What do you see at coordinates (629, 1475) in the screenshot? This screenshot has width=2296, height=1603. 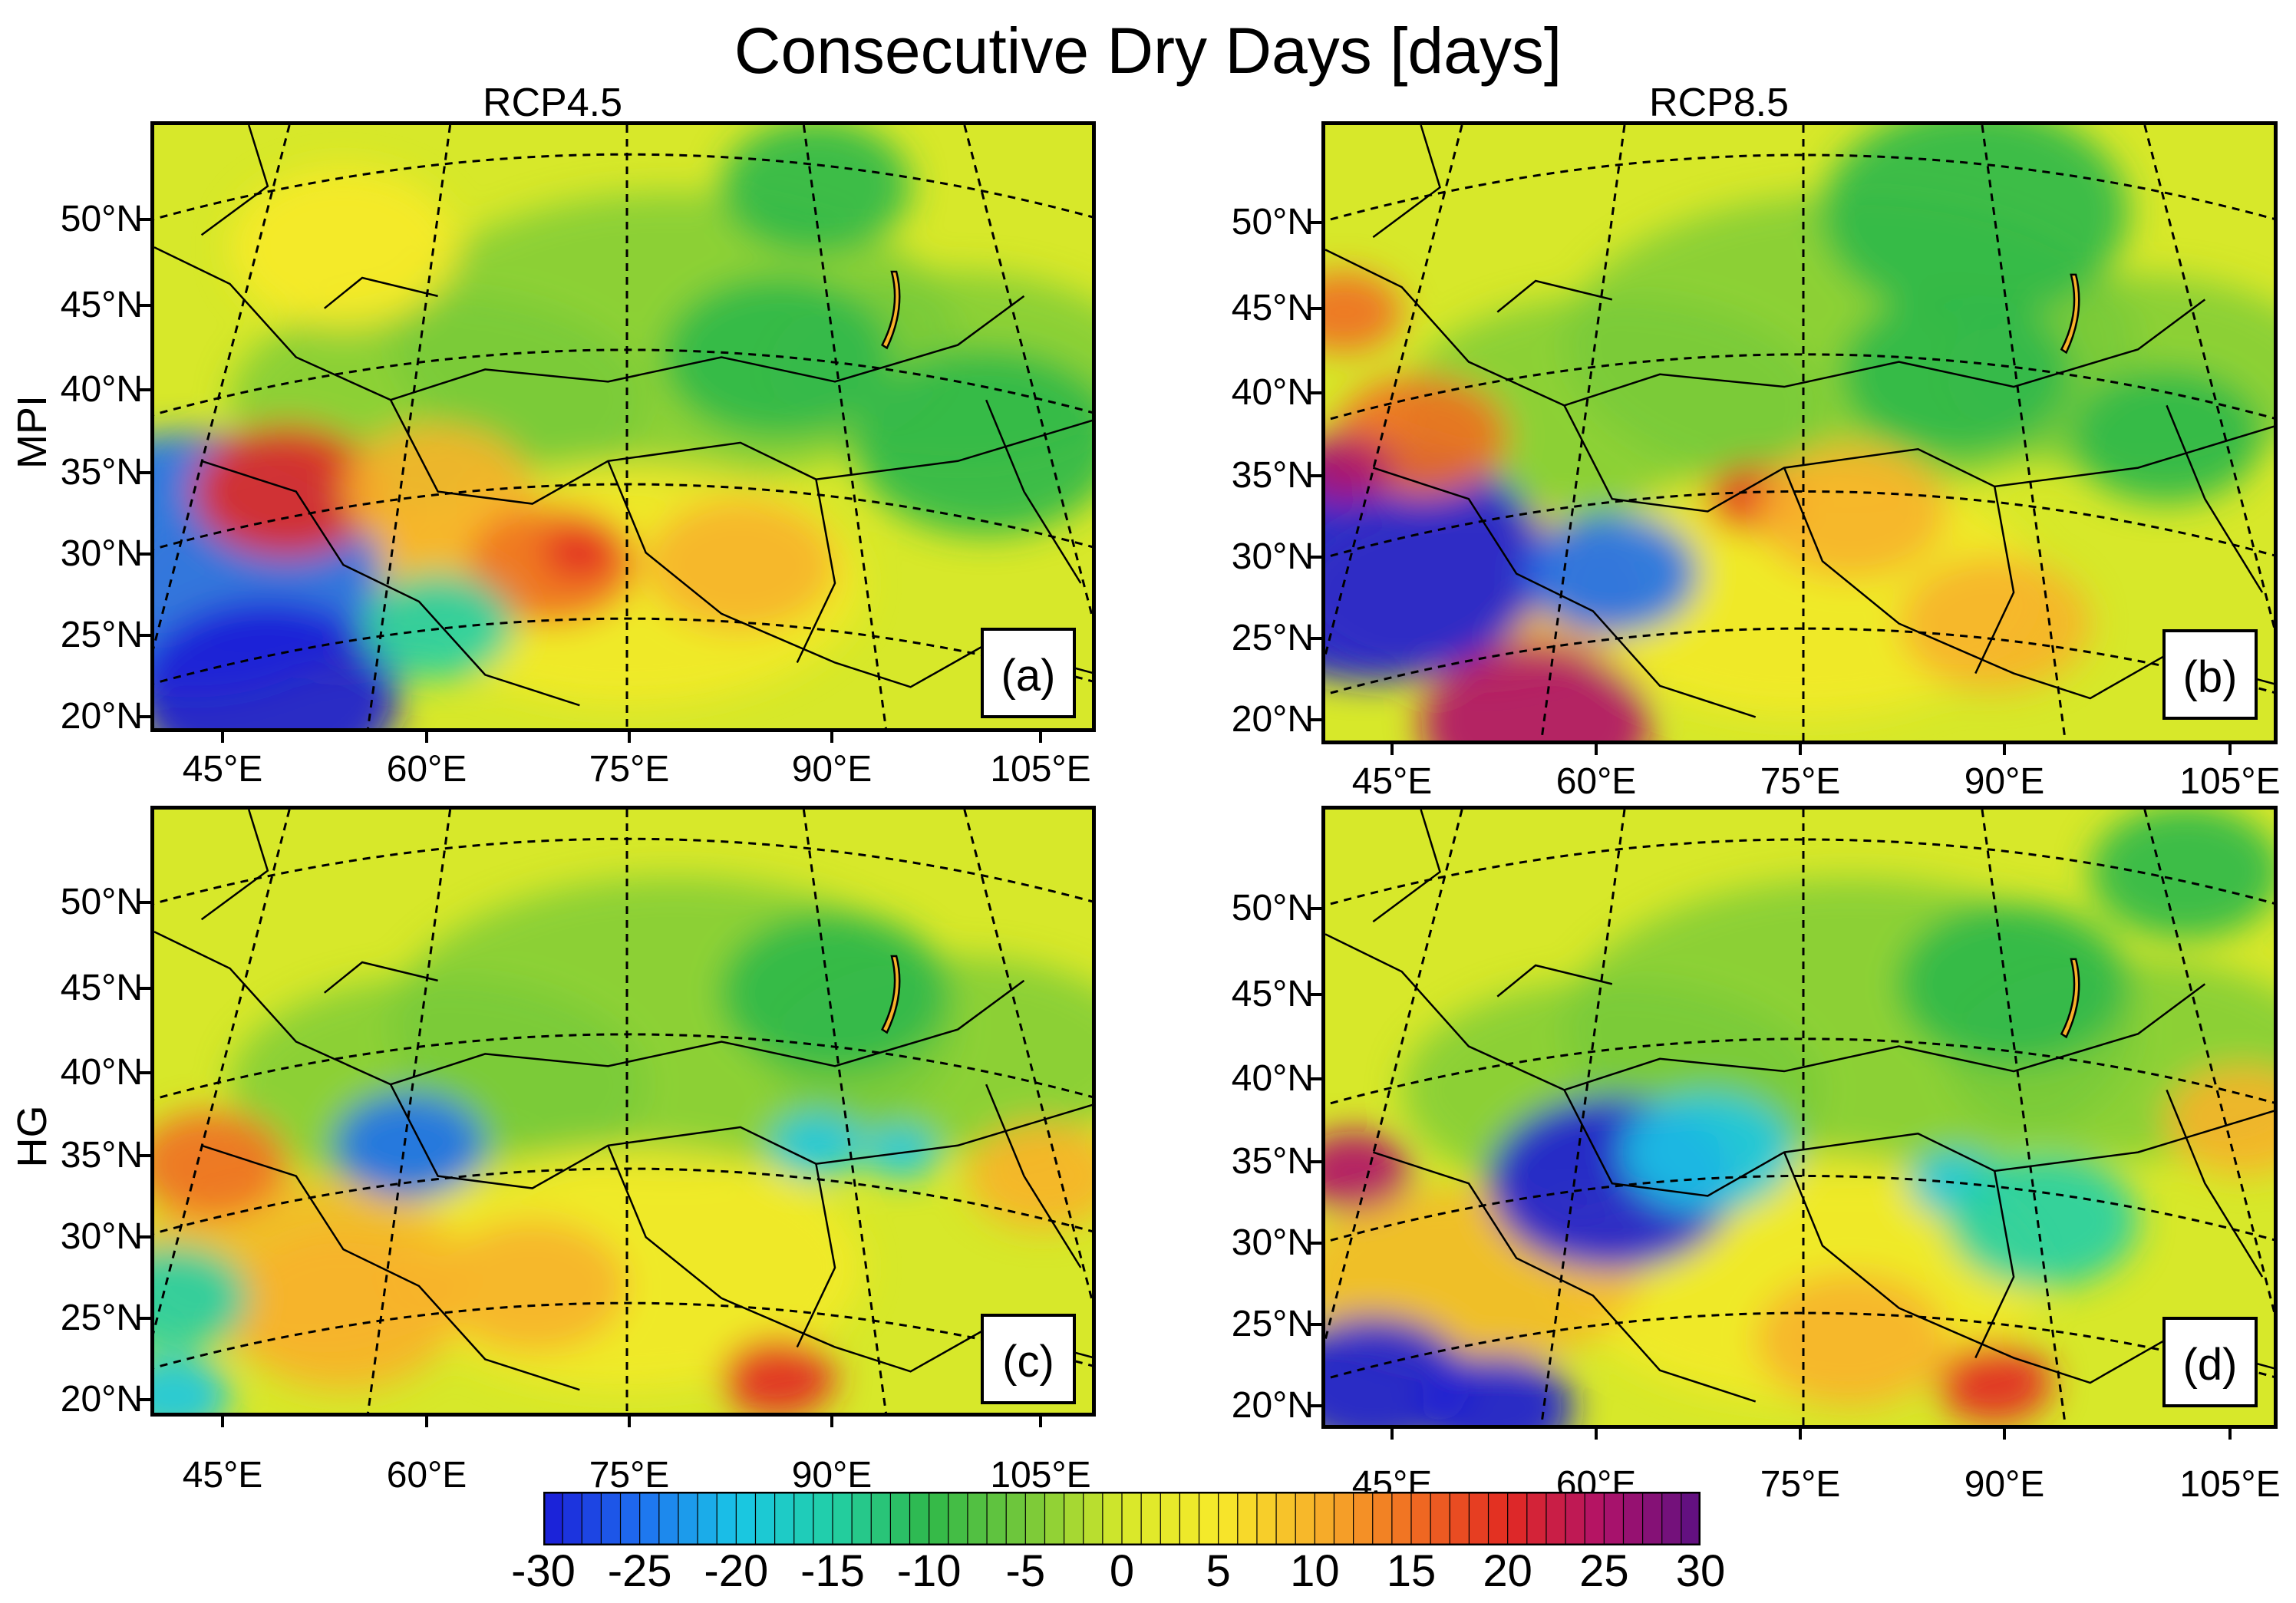 I see `longitude-tick-label: 75°E` at bounding box center [629, 1475].